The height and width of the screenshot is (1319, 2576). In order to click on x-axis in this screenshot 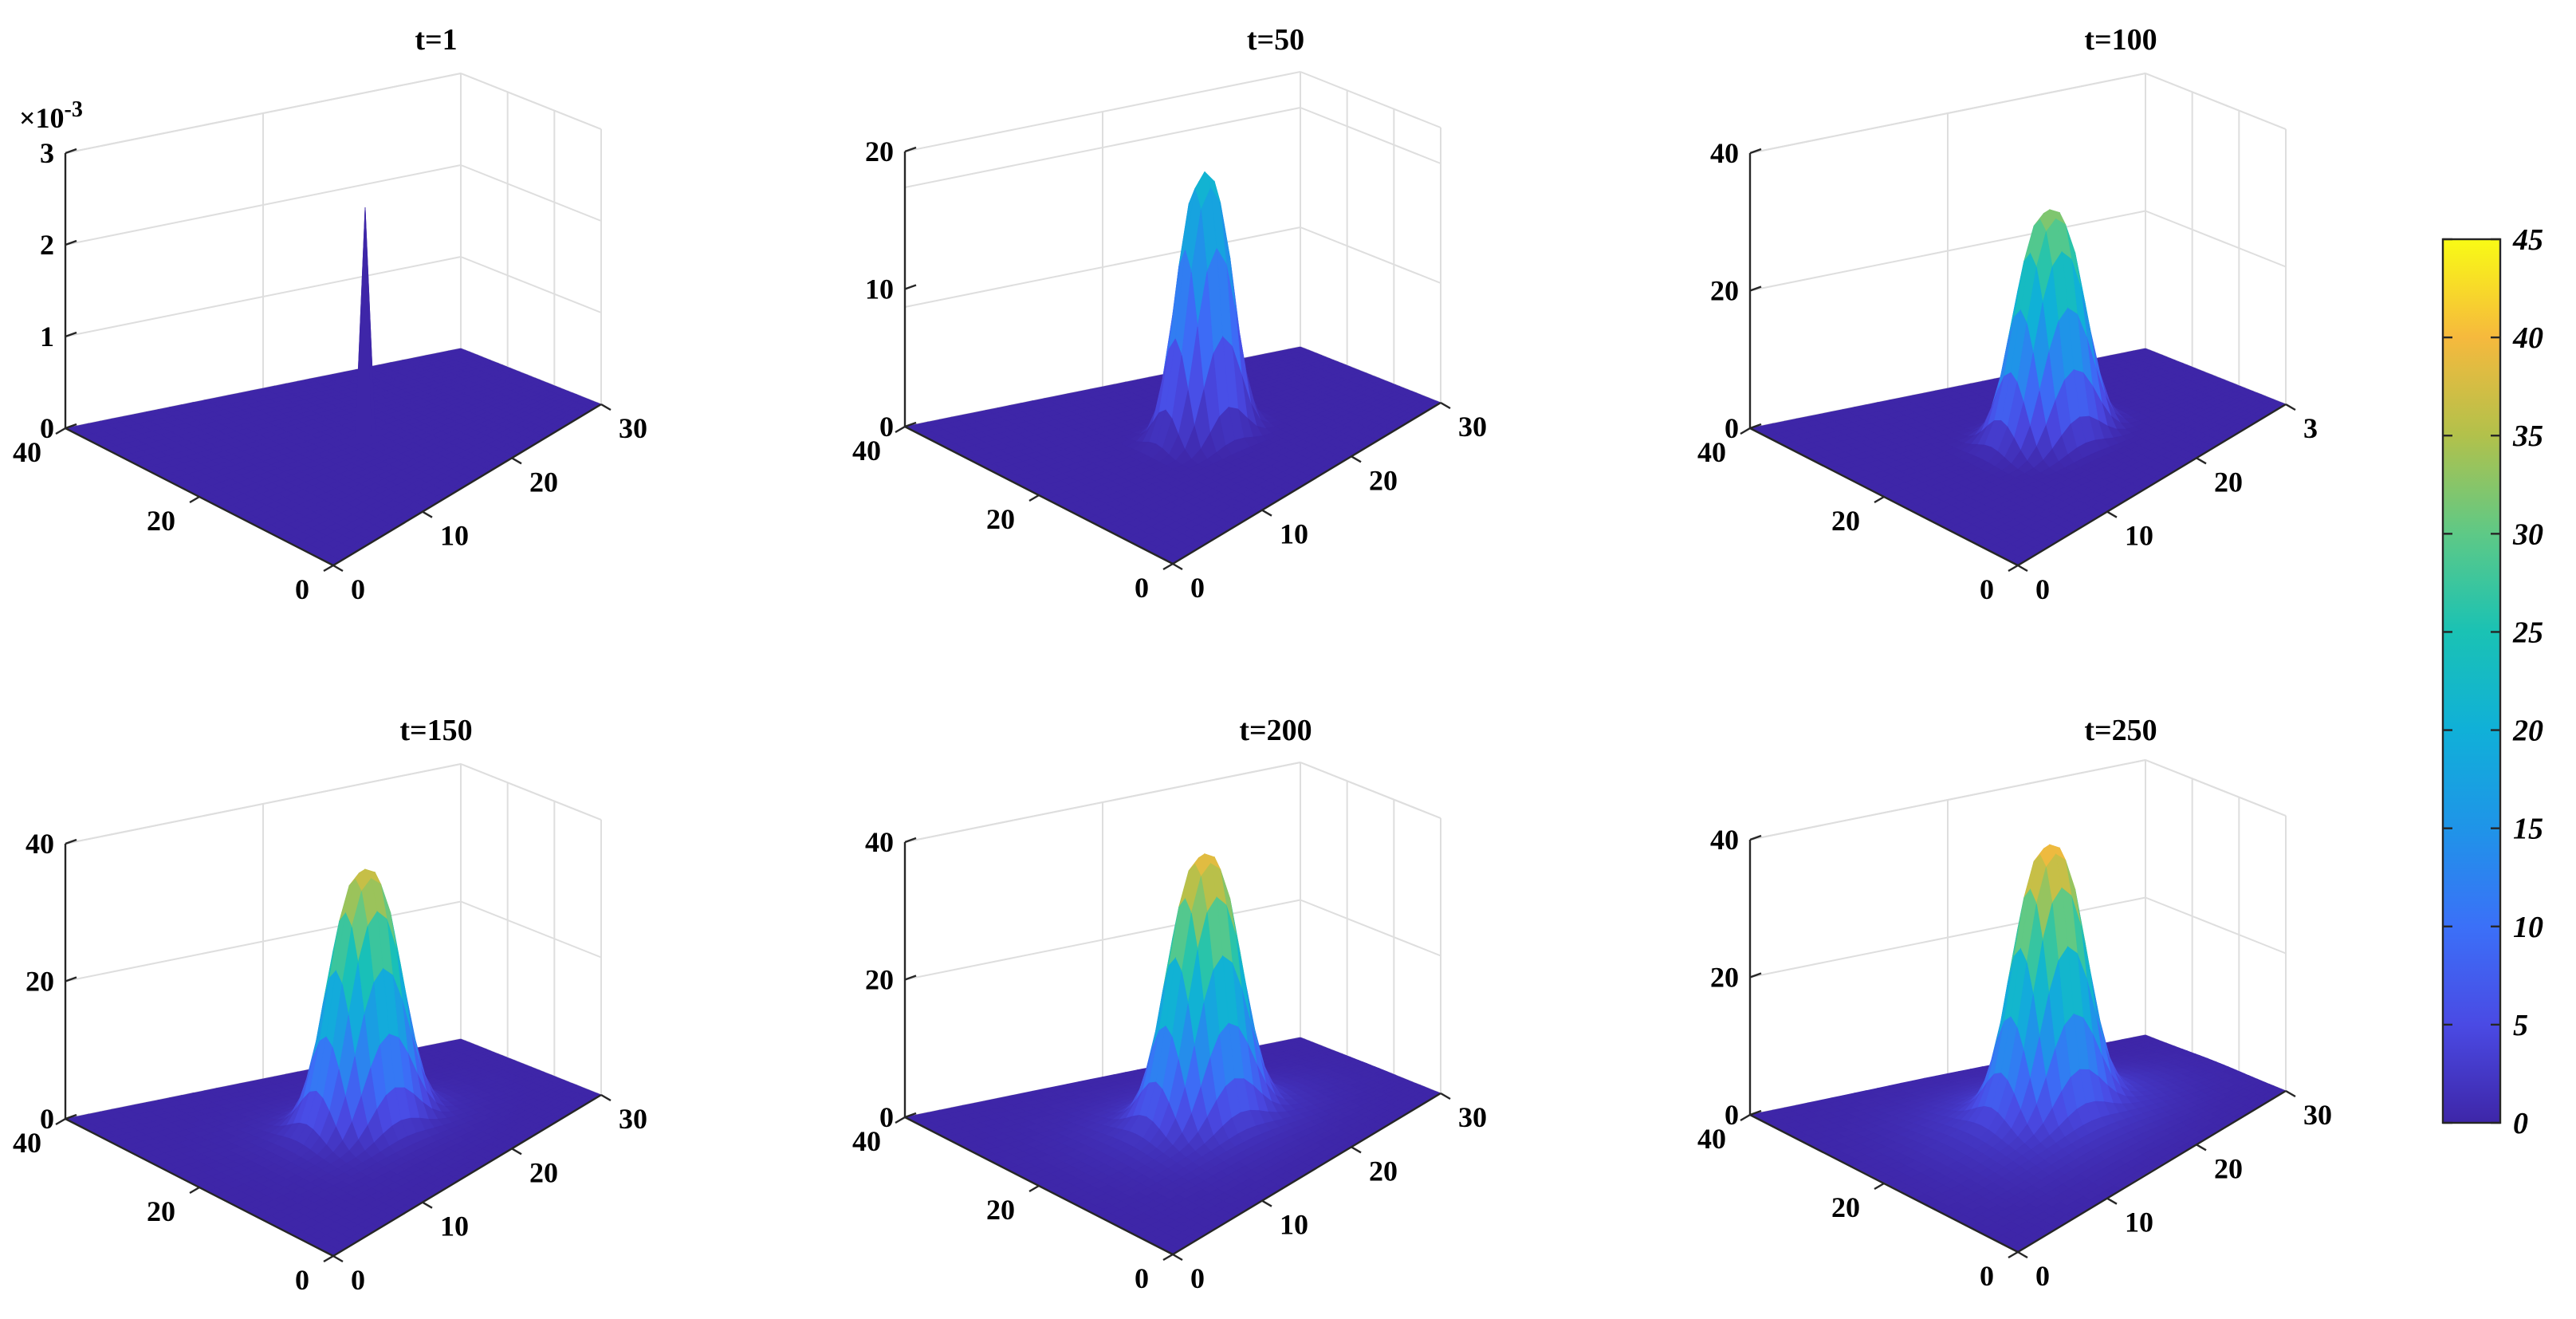, I will do `click(467, 485)`.